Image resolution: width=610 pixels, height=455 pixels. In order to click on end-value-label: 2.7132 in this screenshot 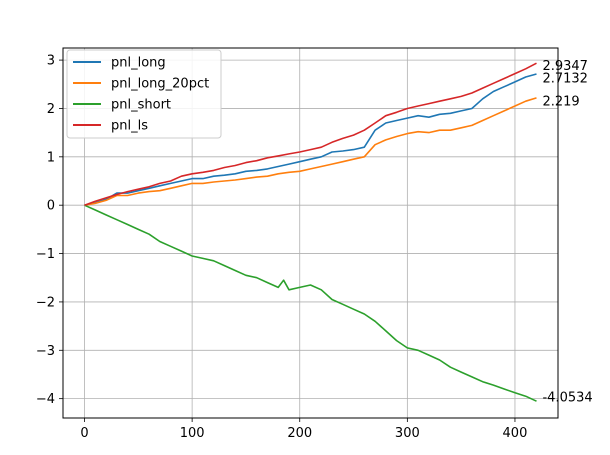, I will do `click(565, 78)`.